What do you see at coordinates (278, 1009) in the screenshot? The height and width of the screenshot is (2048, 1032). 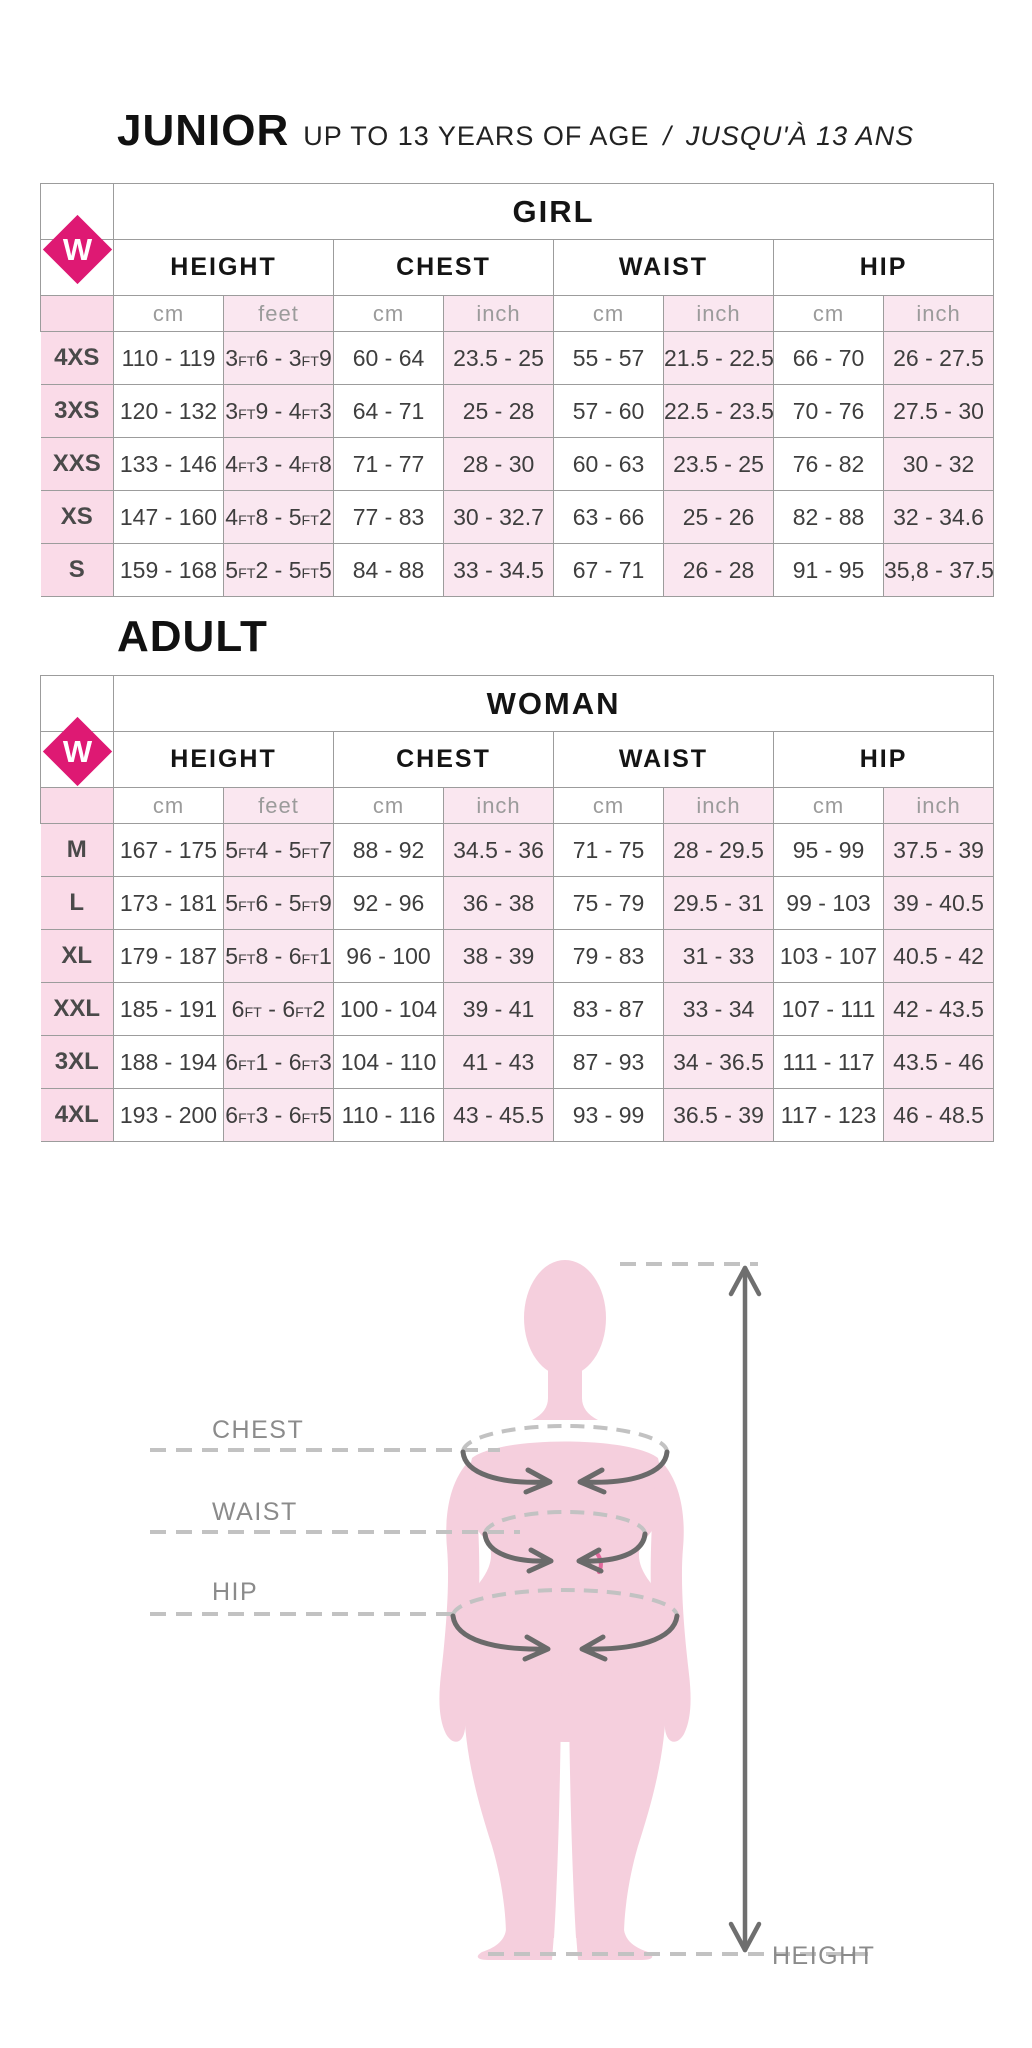 I see `size-value-cell: 6FT - 6FT2` at bounding box center [278, 1009].